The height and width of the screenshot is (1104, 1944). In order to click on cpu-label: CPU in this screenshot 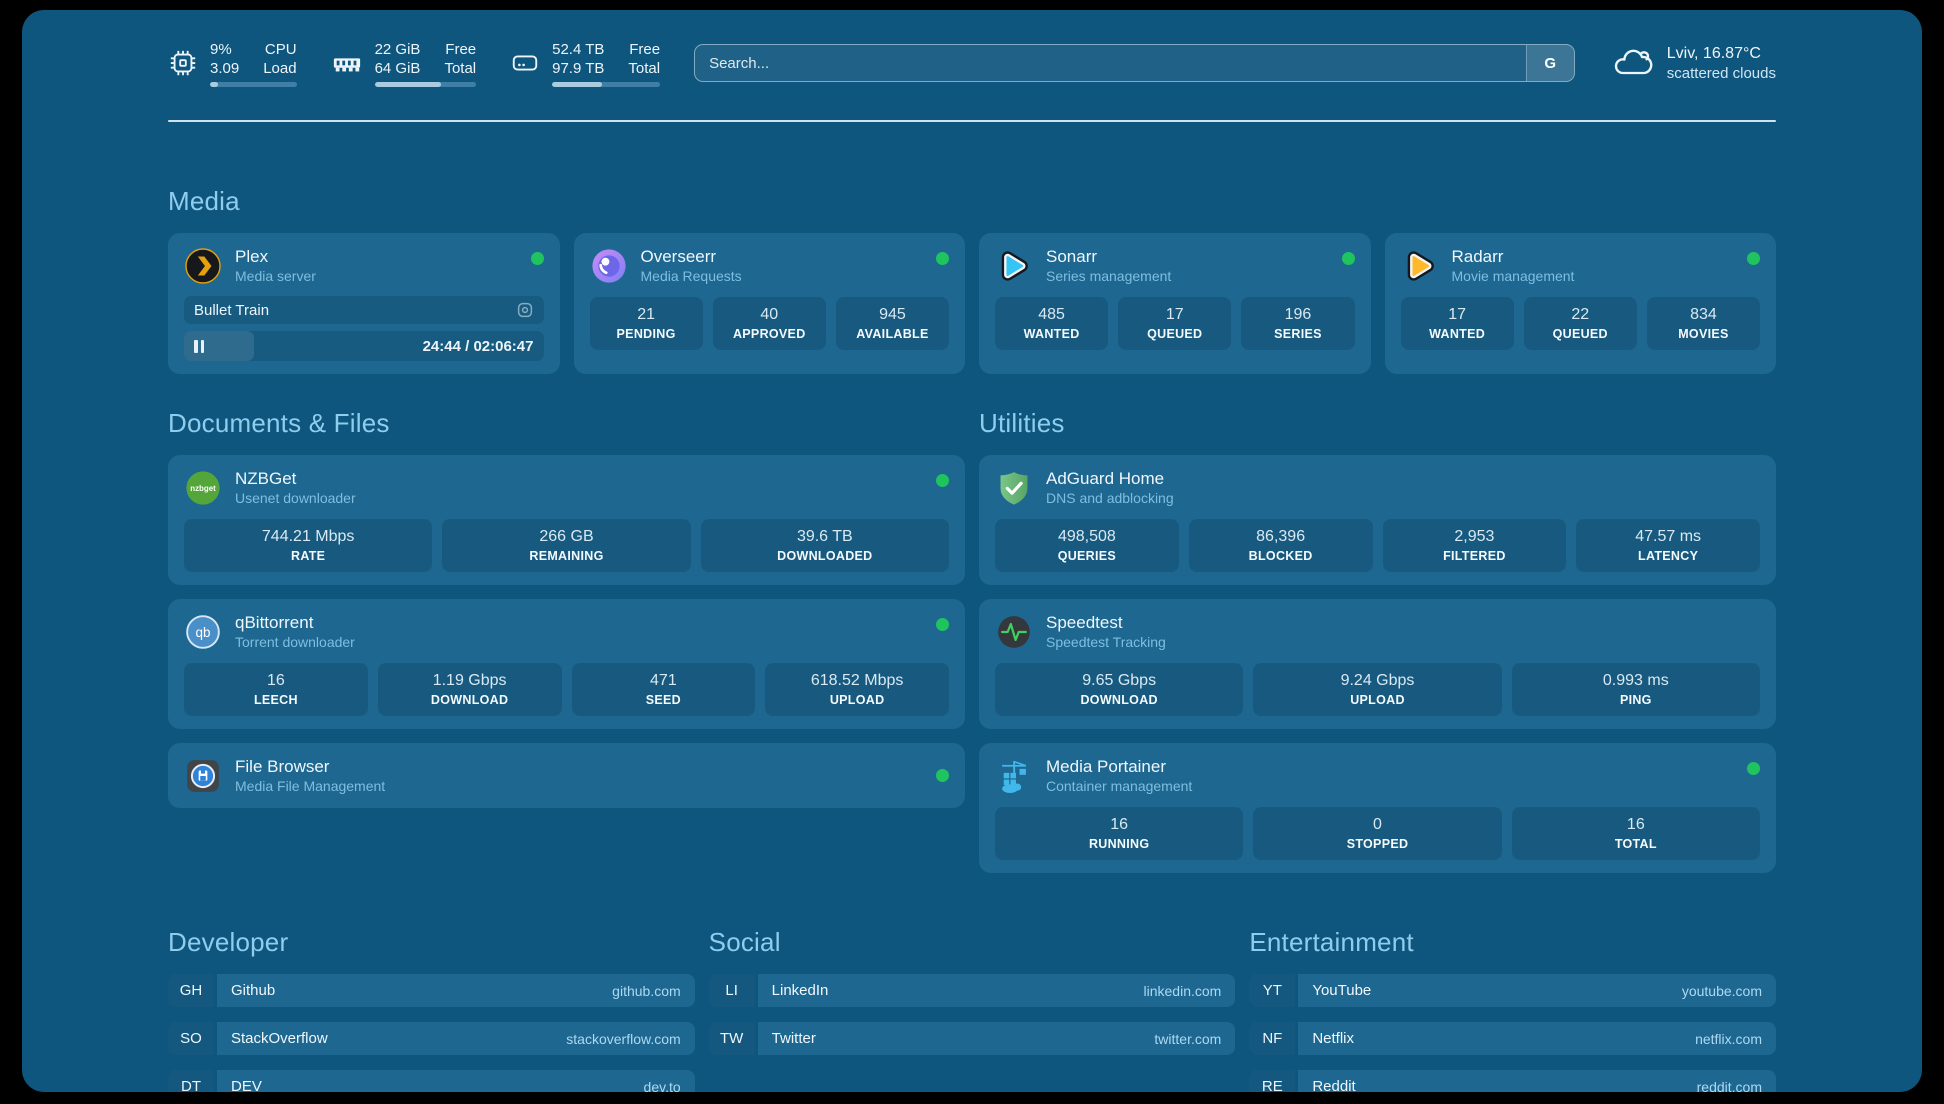, I will do `click(280, 49)`.